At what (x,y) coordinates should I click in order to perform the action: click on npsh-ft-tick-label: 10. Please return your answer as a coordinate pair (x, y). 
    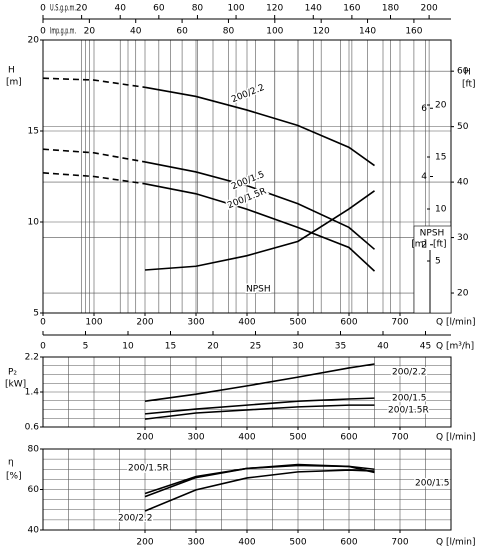
    Looking at the image, I should click on (441, 210).